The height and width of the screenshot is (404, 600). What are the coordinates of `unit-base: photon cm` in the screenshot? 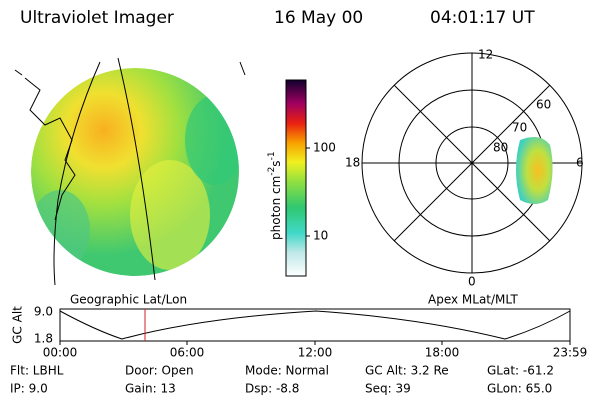 It's located at (276, 208).